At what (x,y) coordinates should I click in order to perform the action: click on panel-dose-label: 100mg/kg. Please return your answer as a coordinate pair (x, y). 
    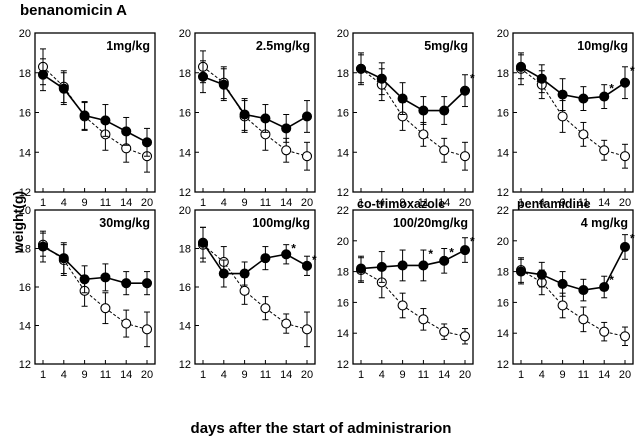
    Looking at the image, I should click on (281, 223).